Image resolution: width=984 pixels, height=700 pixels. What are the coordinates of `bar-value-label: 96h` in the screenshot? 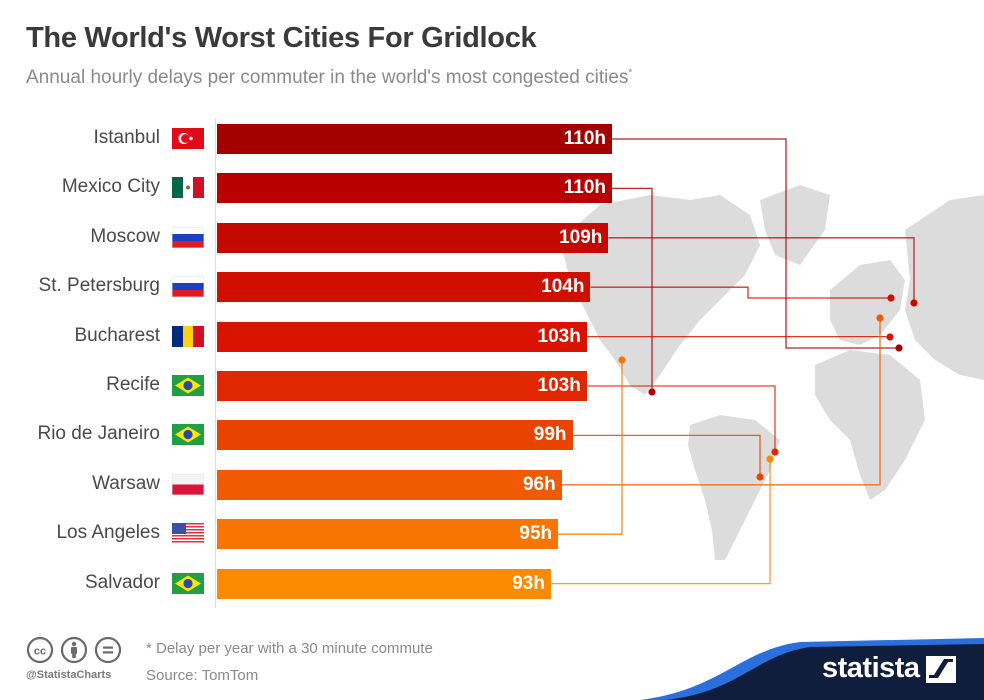 It's located at (539, 484).